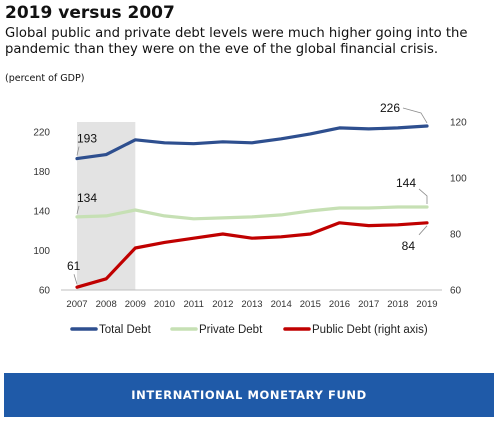  I want to click on x-tick-label: 2012, so click(222, 304).